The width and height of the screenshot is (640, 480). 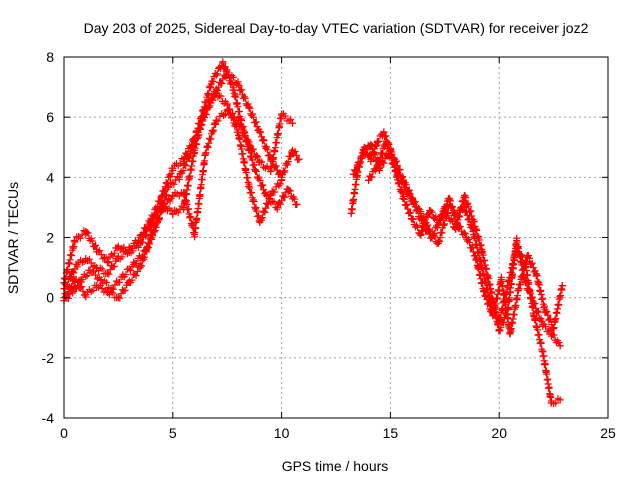 What do you see at coordinates (13, 238) in the screenshot?
I see `y-axis-label: SDTVAR / TECUs` at bounding box center [13, 238].